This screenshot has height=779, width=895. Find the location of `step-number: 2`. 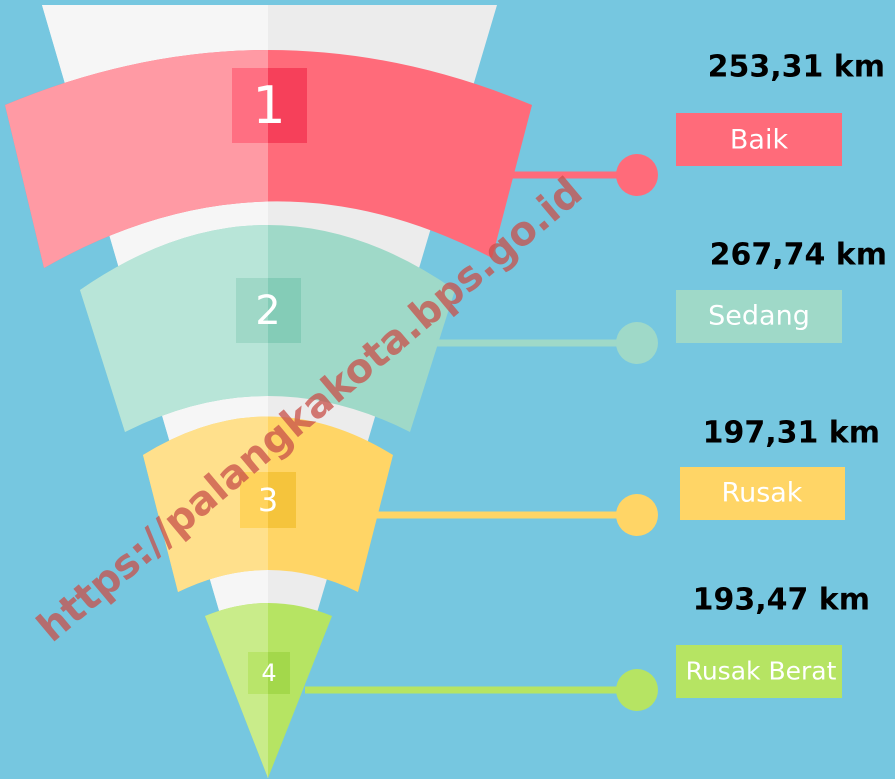

step-number: 2 is located at coordinates (267, 311).